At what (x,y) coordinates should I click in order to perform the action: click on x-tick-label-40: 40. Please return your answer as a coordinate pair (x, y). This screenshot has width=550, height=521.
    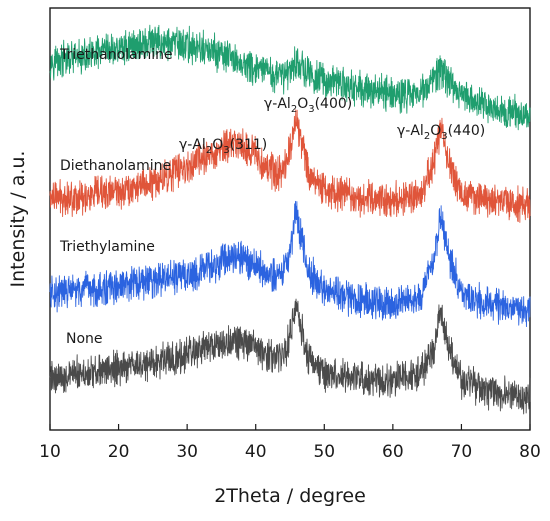
    Looking at the image, I should click on (256, 452).